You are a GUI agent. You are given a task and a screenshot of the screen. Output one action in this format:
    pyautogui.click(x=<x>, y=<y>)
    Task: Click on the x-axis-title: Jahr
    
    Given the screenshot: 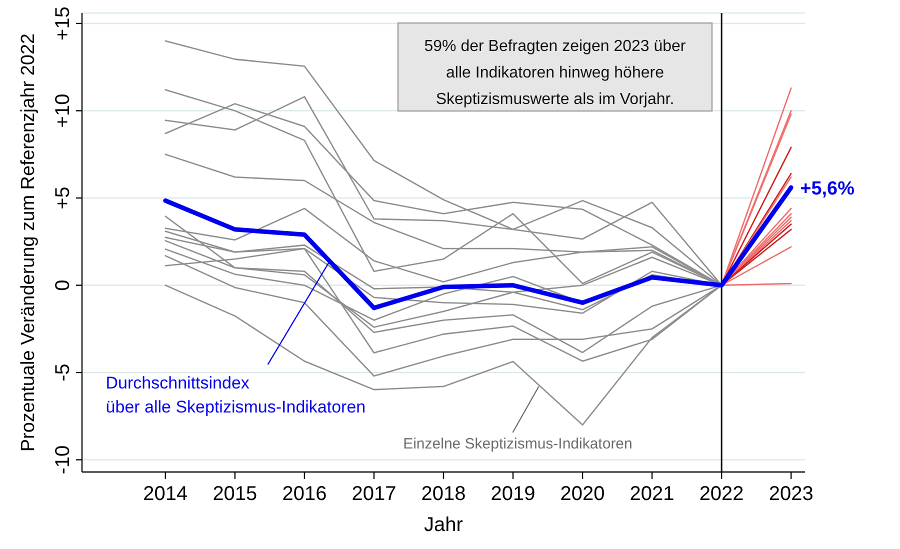 What is the action you would take?
    pyautogui.click(x=444, y=525)
    